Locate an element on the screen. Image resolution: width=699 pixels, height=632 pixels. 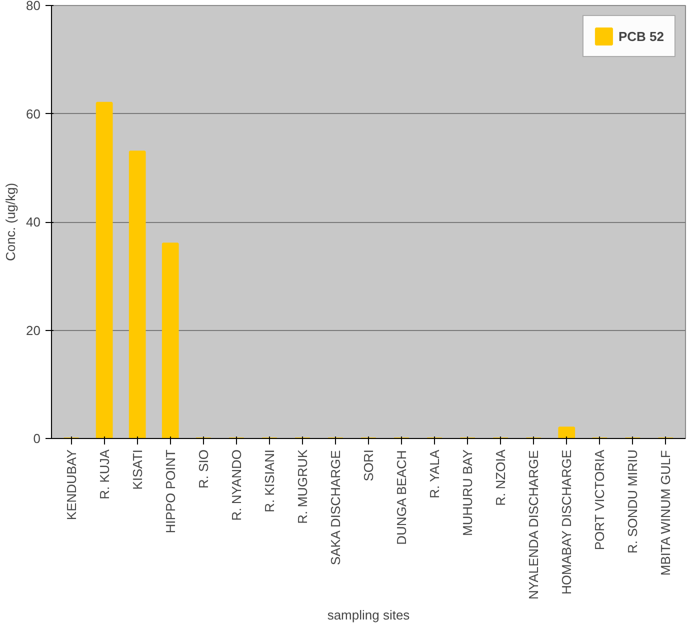
x-tick-label: R. SIO is located at coordinates (203, 469).